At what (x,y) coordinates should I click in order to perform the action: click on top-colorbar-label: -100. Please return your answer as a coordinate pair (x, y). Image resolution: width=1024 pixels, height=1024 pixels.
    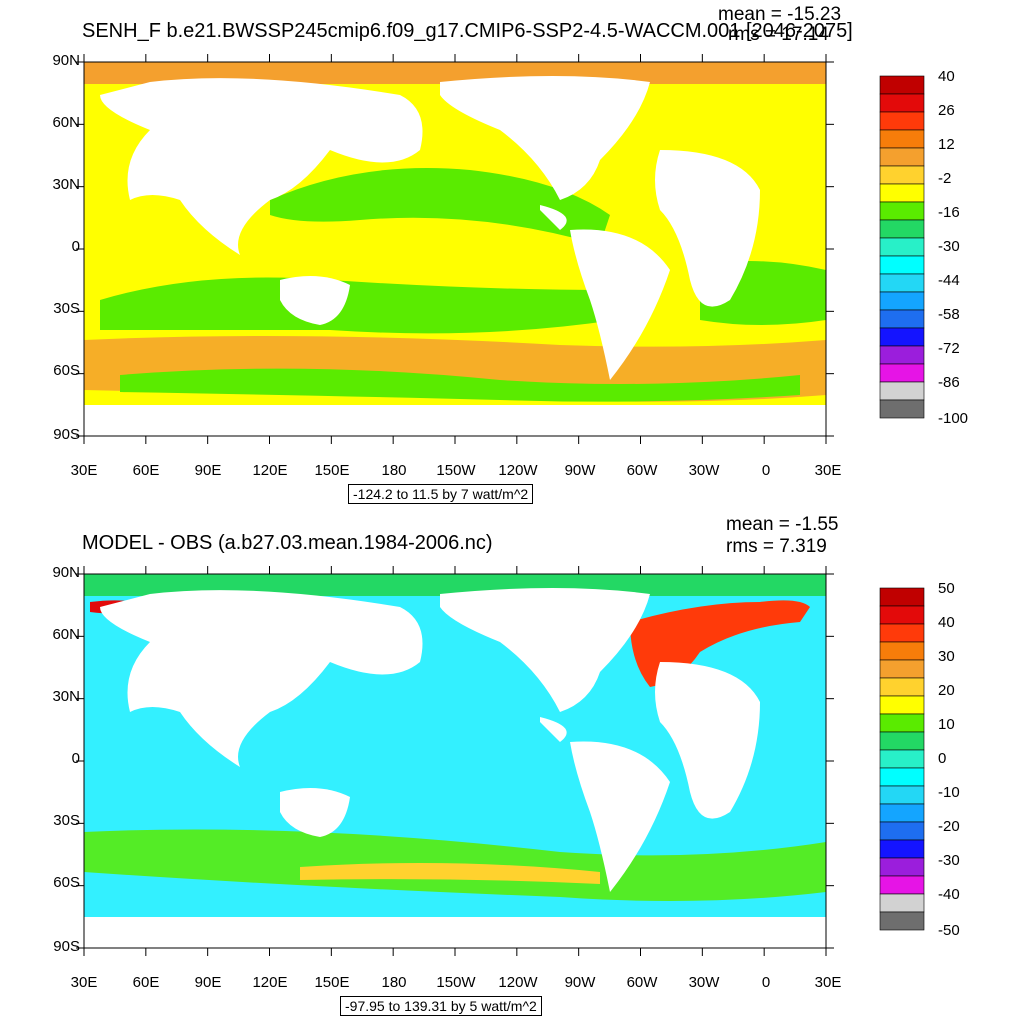
    Looking at the image, I should click on (953, 418).